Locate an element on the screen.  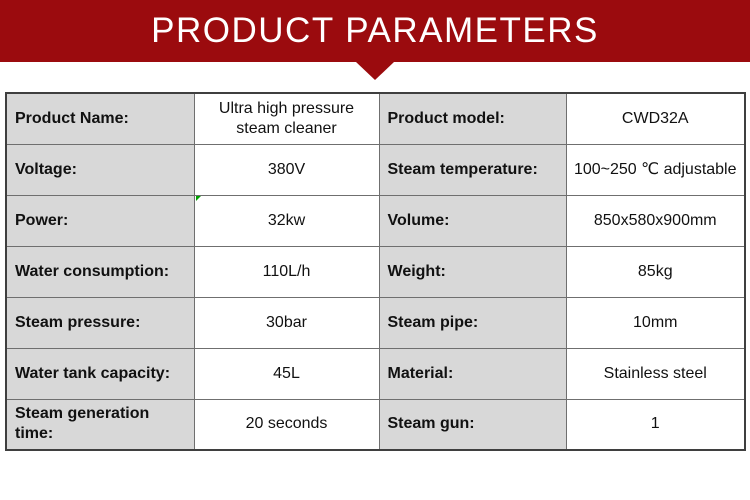
param-value: 32kw is located at coordinates (286, 220).